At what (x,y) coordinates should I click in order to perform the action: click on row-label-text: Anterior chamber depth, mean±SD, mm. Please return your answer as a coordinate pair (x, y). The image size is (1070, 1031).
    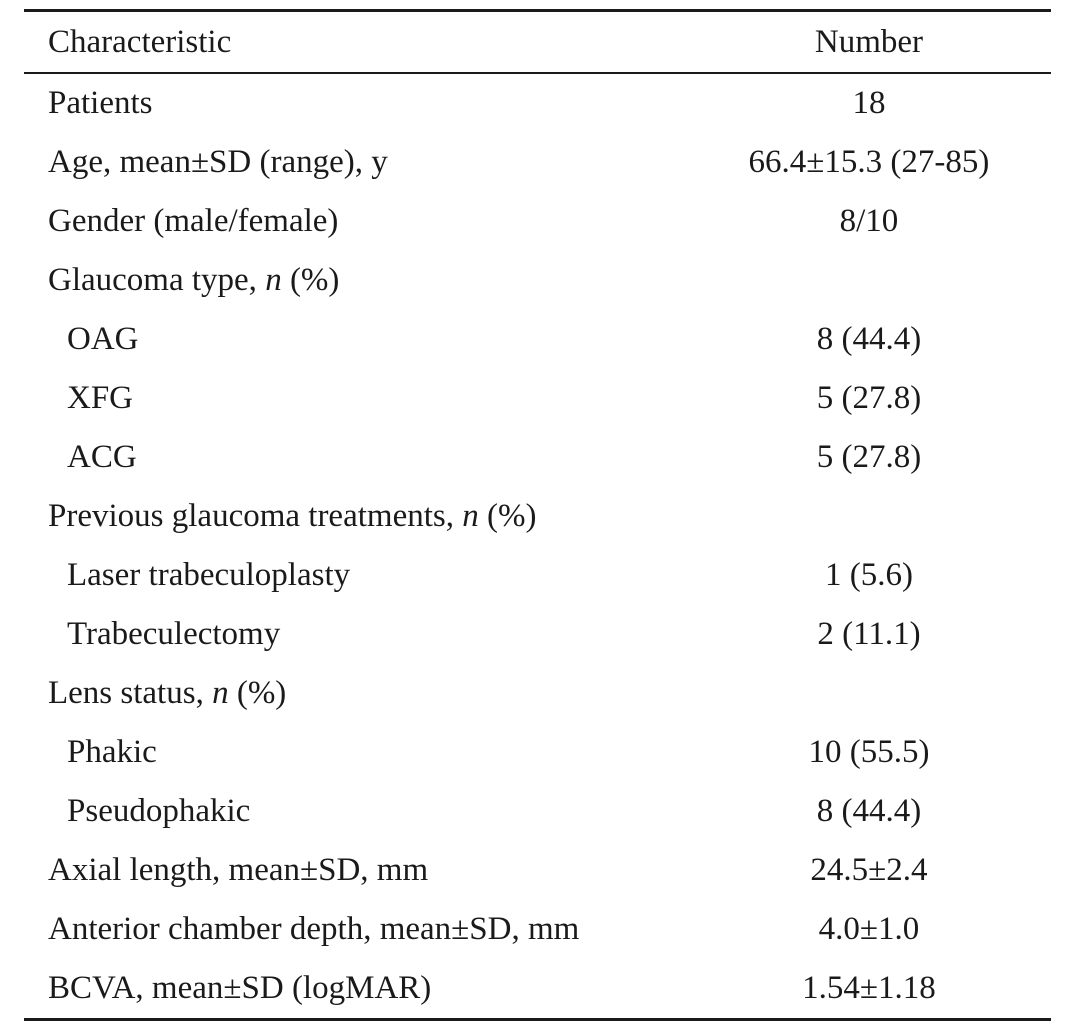
    Looking at the image, I should click on (314, 929).